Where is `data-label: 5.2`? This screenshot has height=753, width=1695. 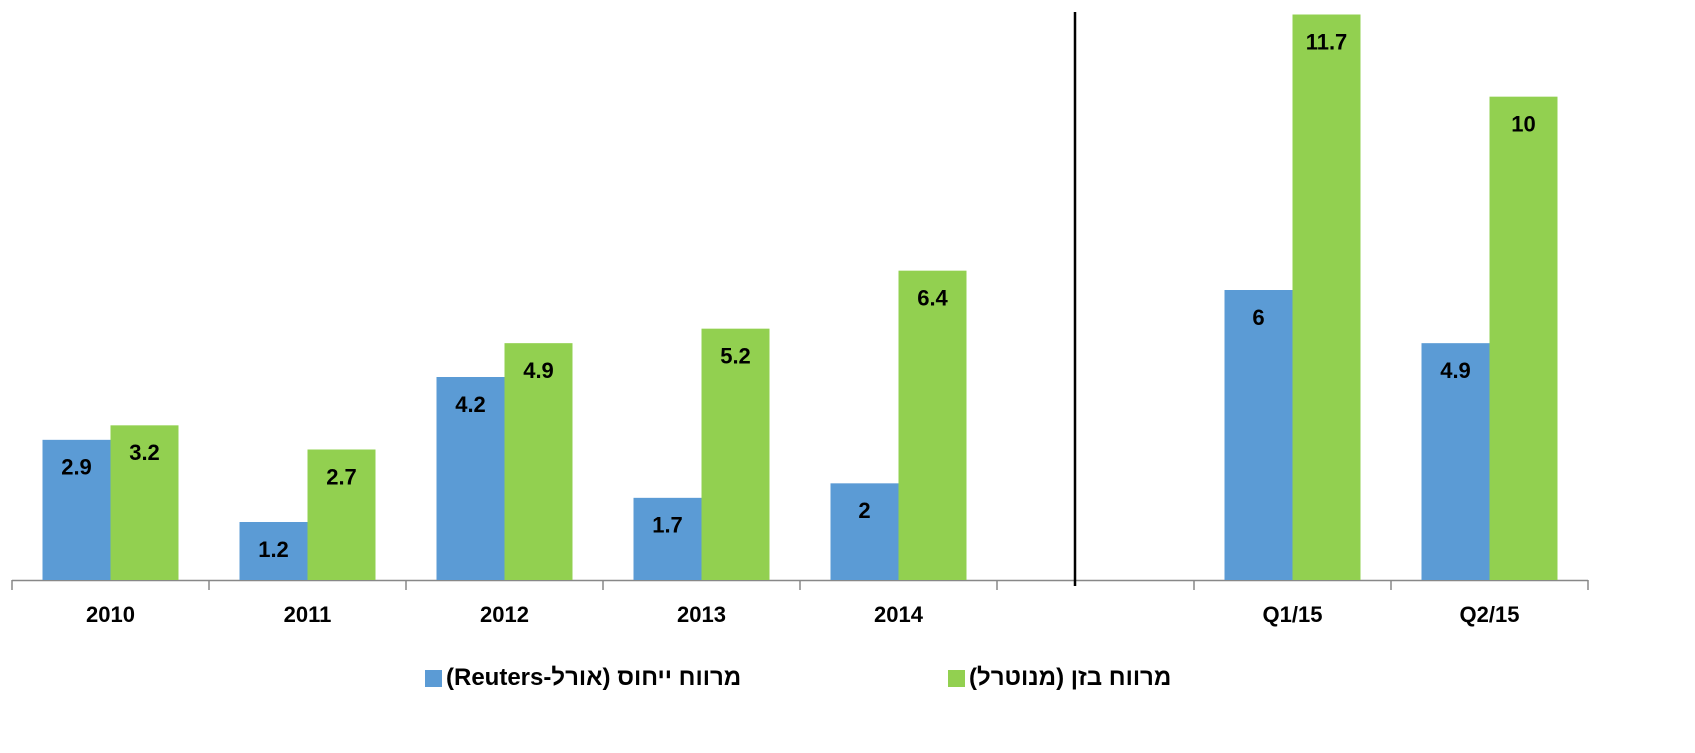
data-label: 5.2 is located at coordinates (735, 355).